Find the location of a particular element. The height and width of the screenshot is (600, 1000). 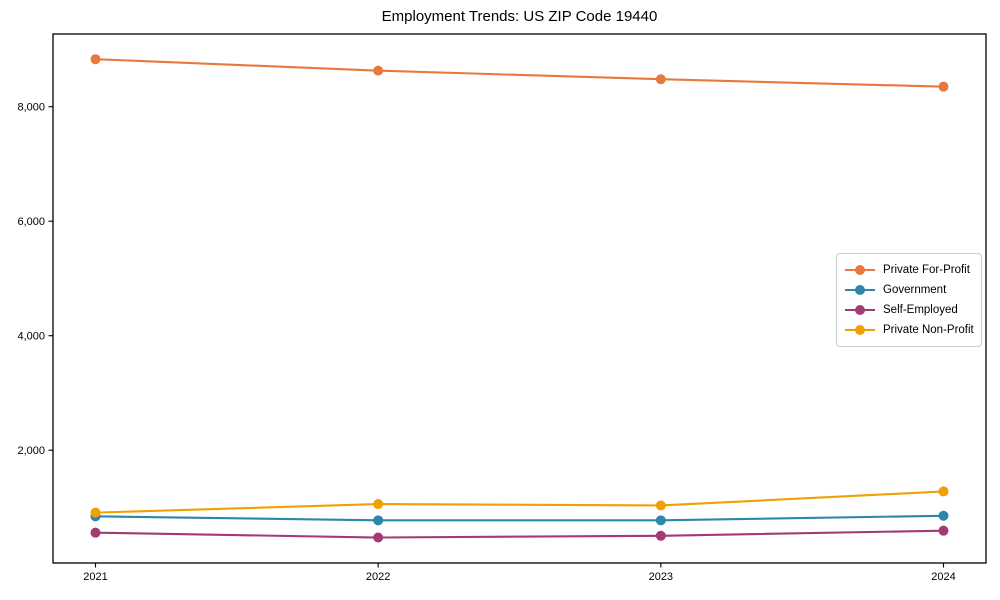

line-private-for-profit is located at coordinates (519, 73).